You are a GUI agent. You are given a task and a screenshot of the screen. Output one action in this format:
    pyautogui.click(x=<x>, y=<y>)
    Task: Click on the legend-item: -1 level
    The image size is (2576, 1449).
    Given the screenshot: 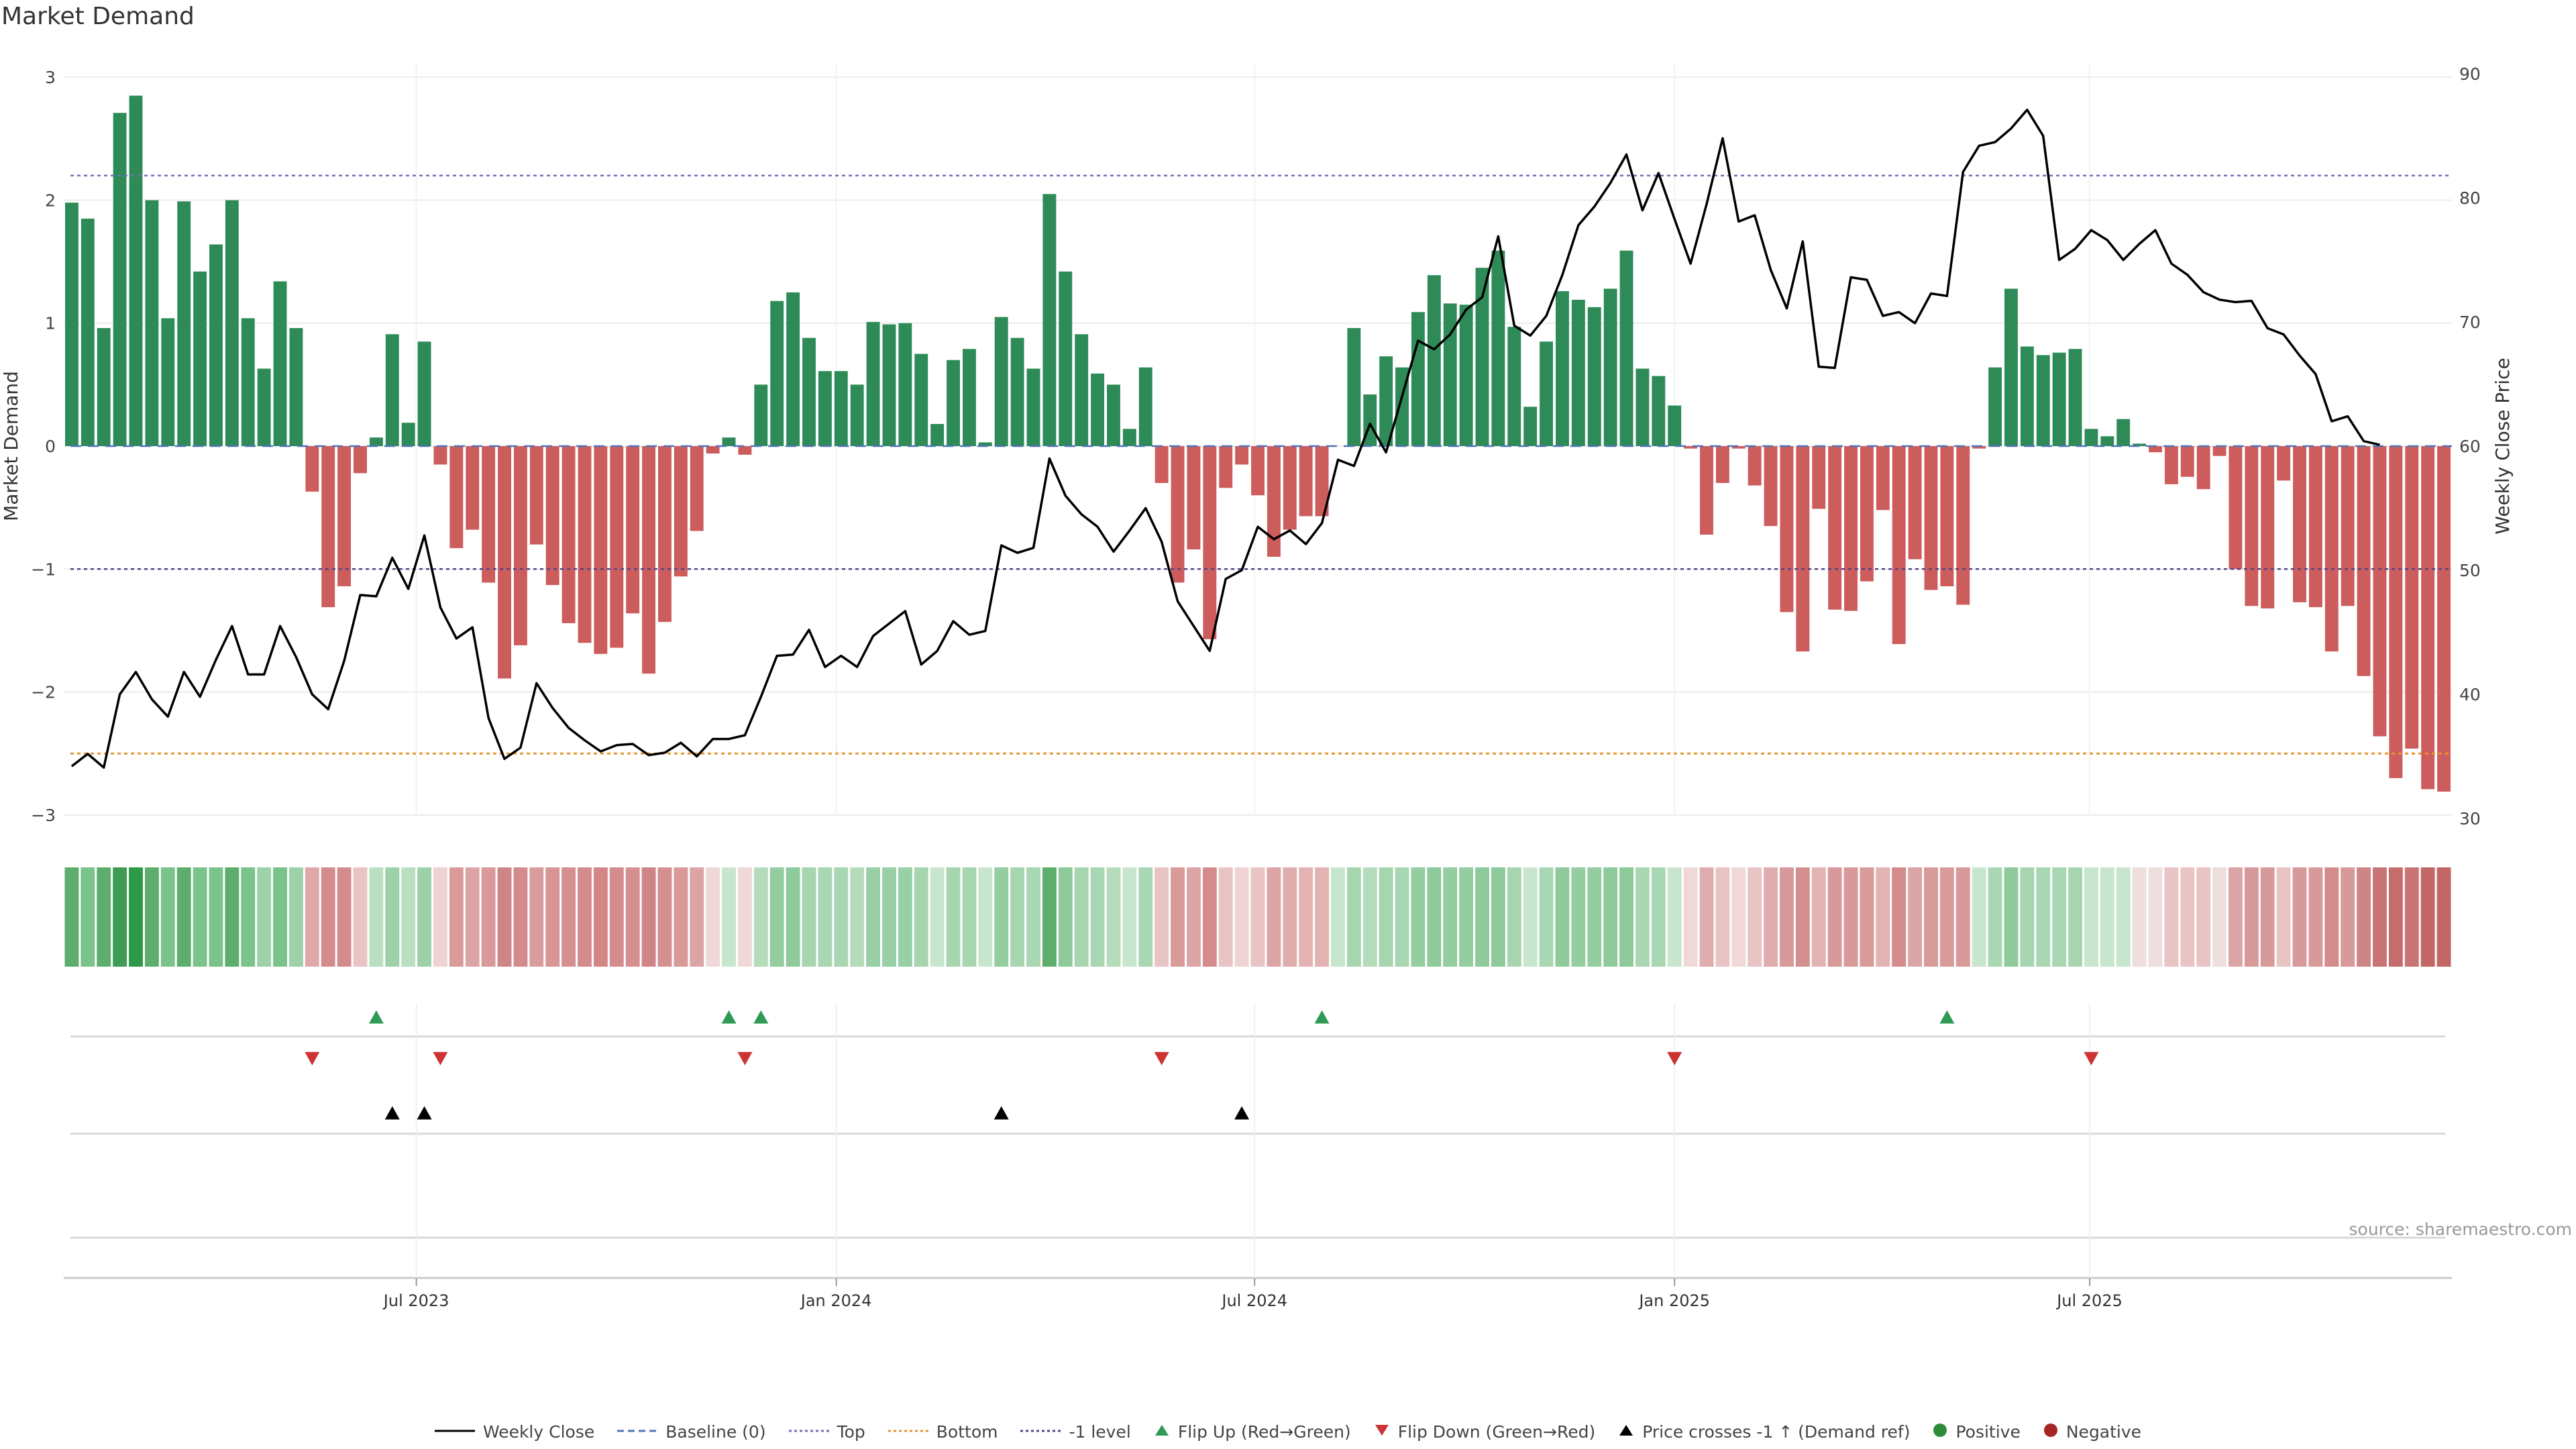 What is the action you would take?
    pyautogui.click(x=1075, y=1432)
    